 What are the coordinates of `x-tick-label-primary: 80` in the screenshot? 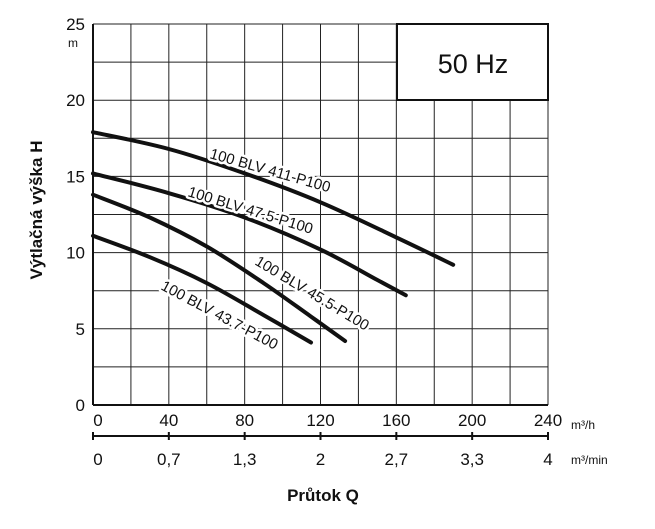 It's located at (244, 420).